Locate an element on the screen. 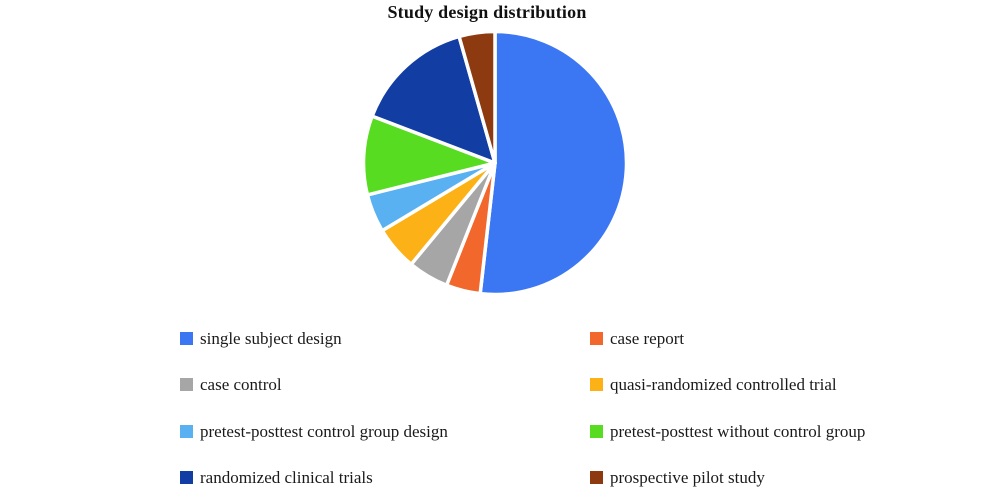  legend-label: pretest-posttest control group design is located at coordinates (324, 431).